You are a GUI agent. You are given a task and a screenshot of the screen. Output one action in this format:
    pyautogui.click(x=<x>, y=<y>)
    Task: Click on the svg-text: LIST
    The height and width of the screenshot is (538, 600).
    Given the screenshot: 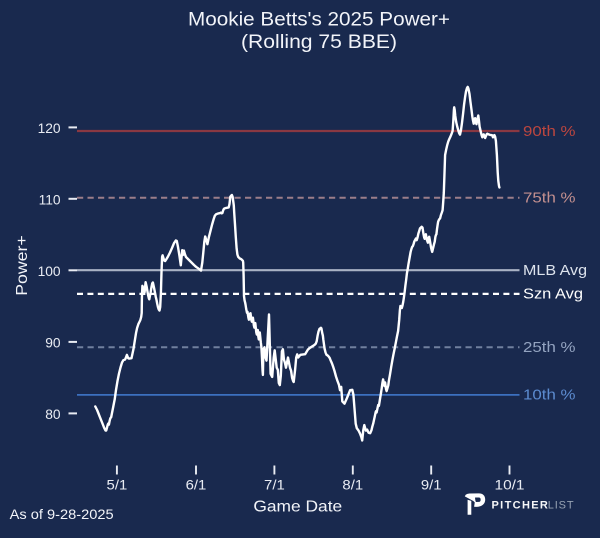 What is the action you would take?
    pyautogui.click(x=561, y=505)
    